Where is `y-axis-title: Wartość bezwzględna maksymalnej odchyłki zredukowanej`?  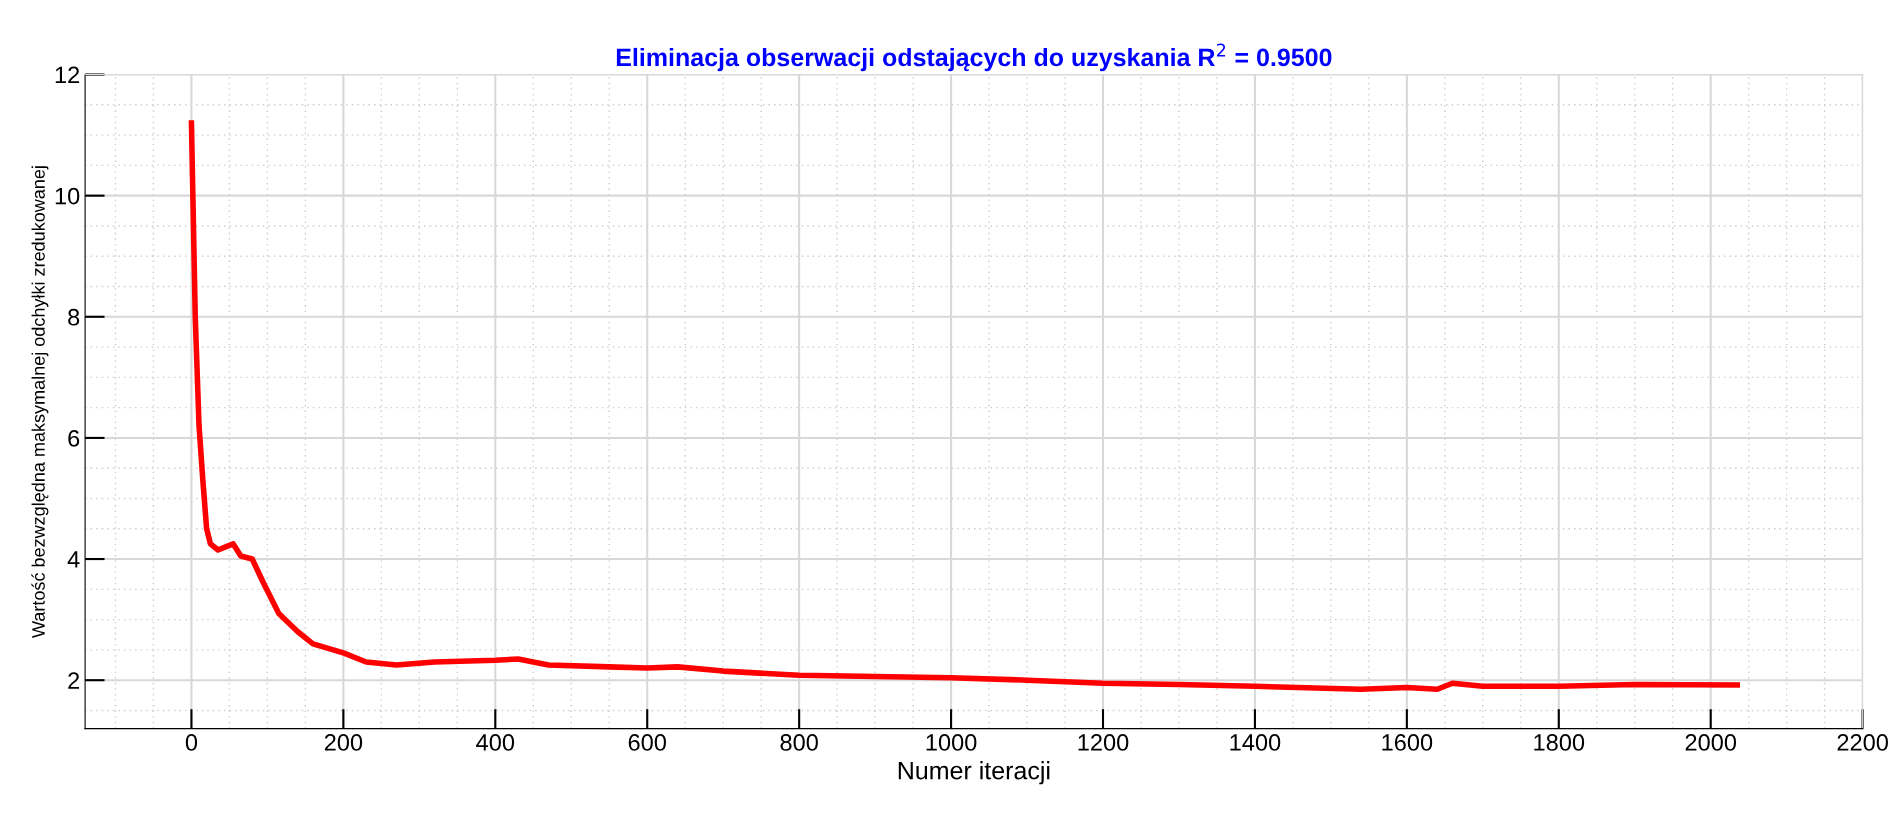 y-axis-title: Wartość bezwzględna maksymalnej odchyłki zredukowanej is located at coordinates (40, 402).